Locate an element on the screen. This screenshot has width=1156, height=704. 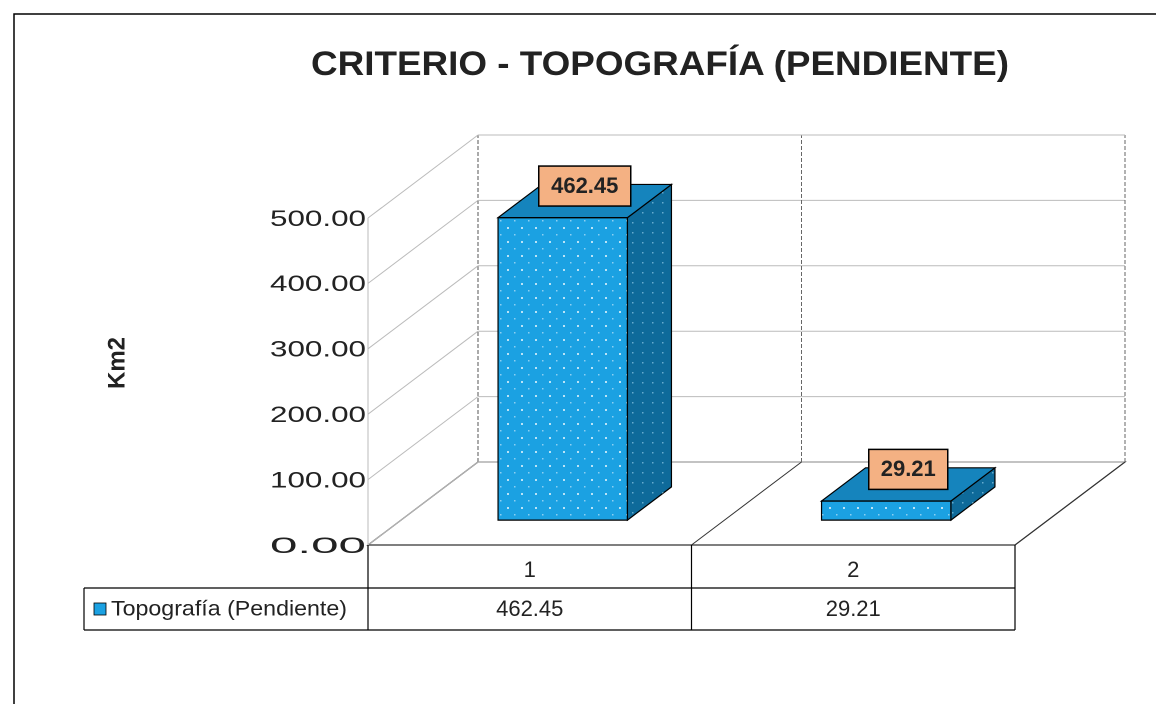
y-tick-label: 300.00 is located at coordinates (318, 349).